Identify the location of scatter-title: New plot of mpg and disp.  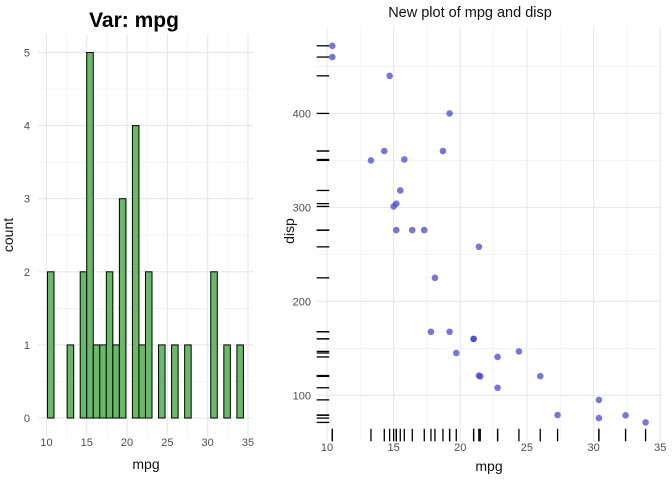
(470, 13).